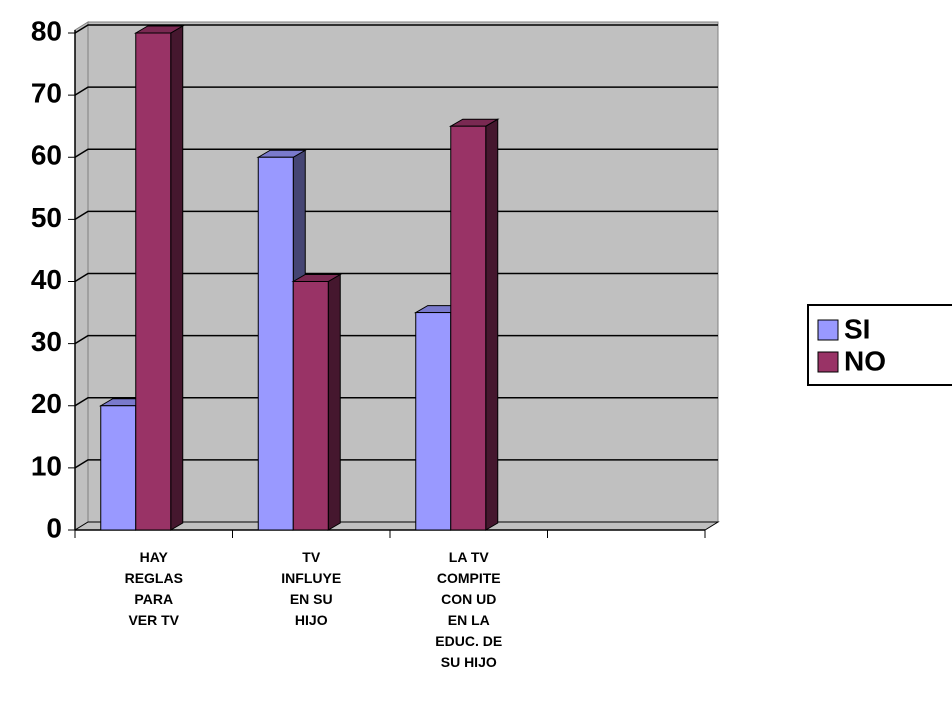 The width and height of the screenshot is (952, 709). I want to click on y-tick-label: 0, so click(54, 527).